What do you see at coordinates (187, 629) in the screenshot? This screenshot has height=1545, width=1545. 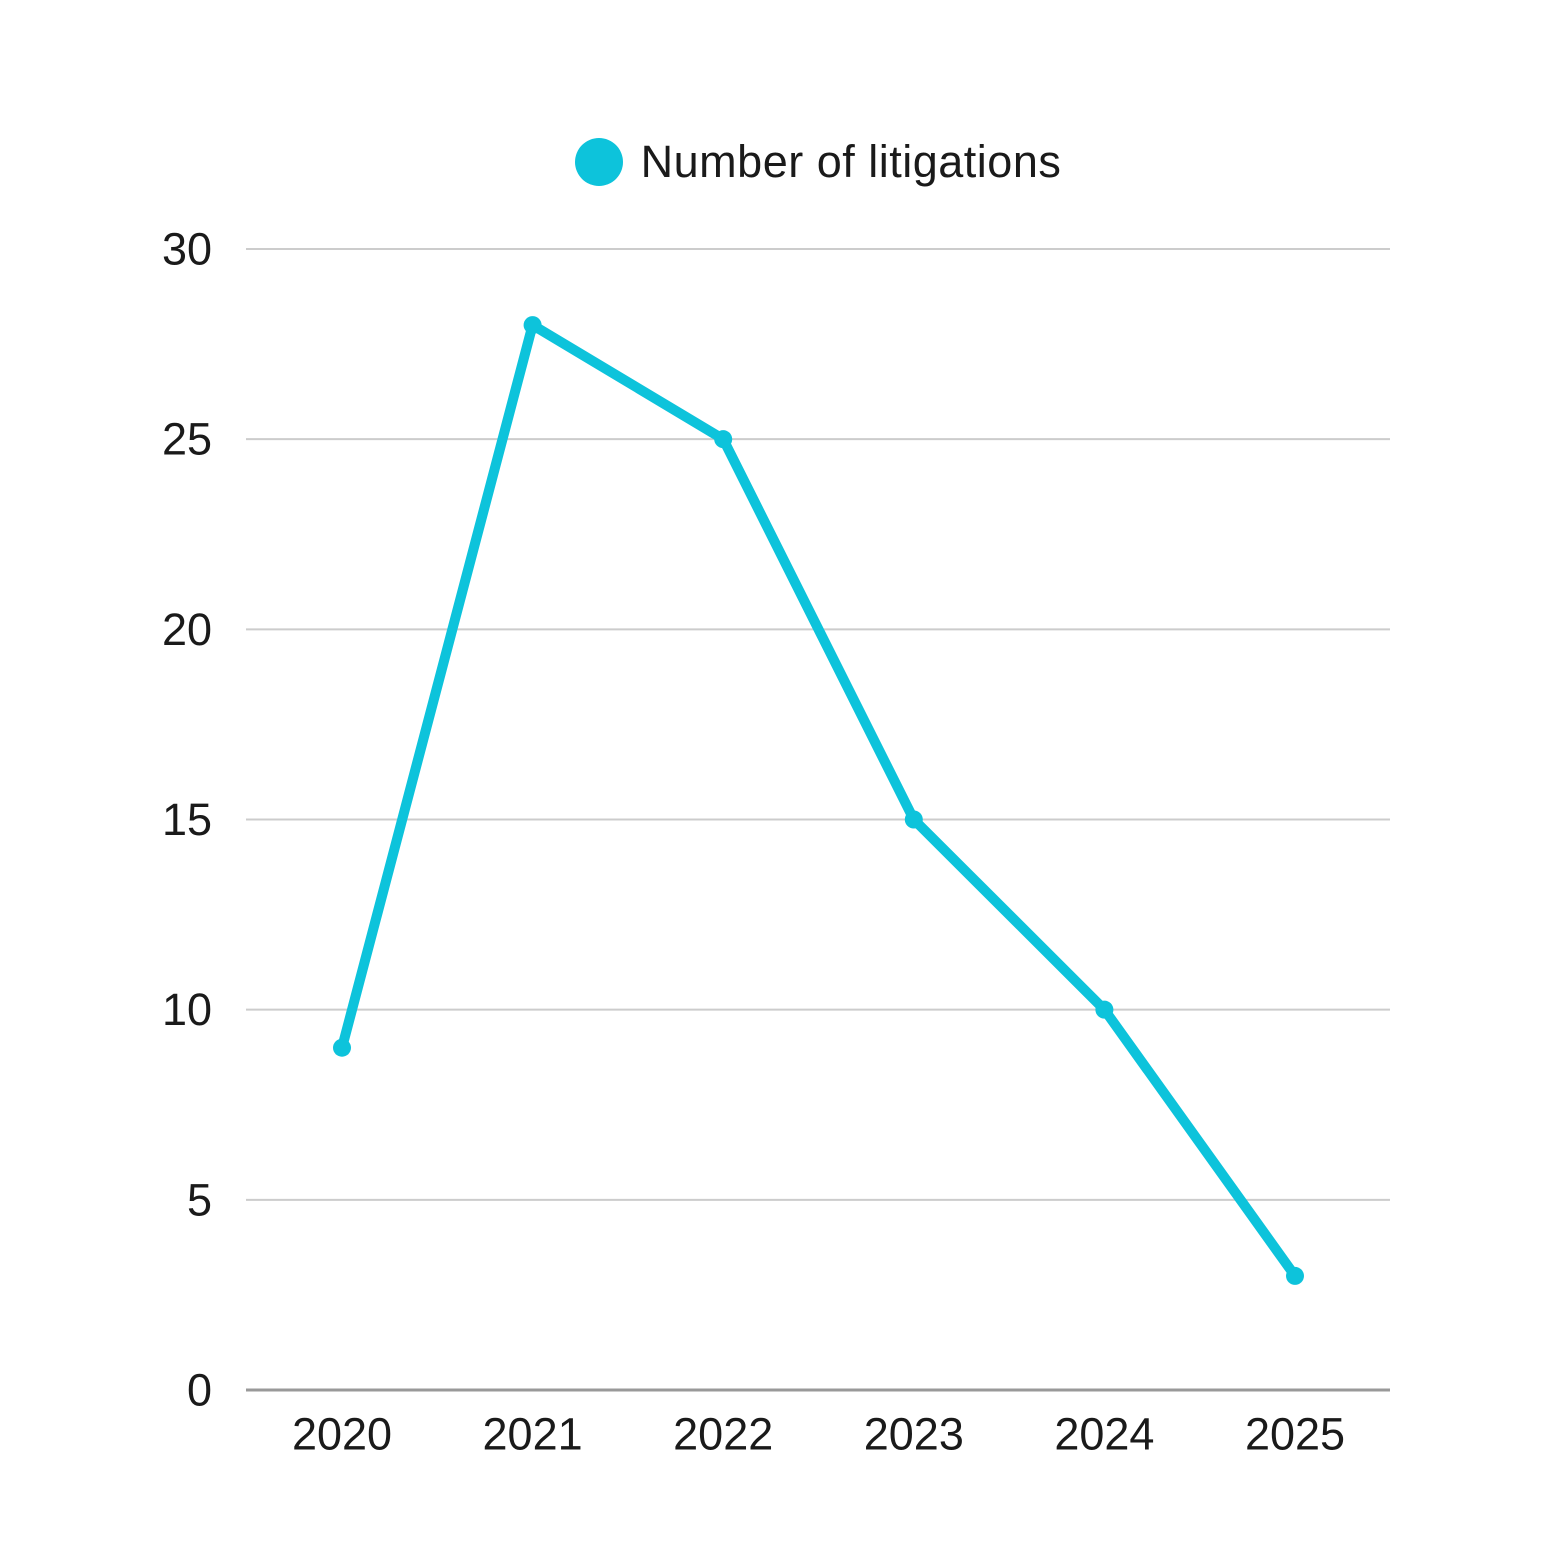 I see `y-tick-label: 20` at bounding box center [187, 629].